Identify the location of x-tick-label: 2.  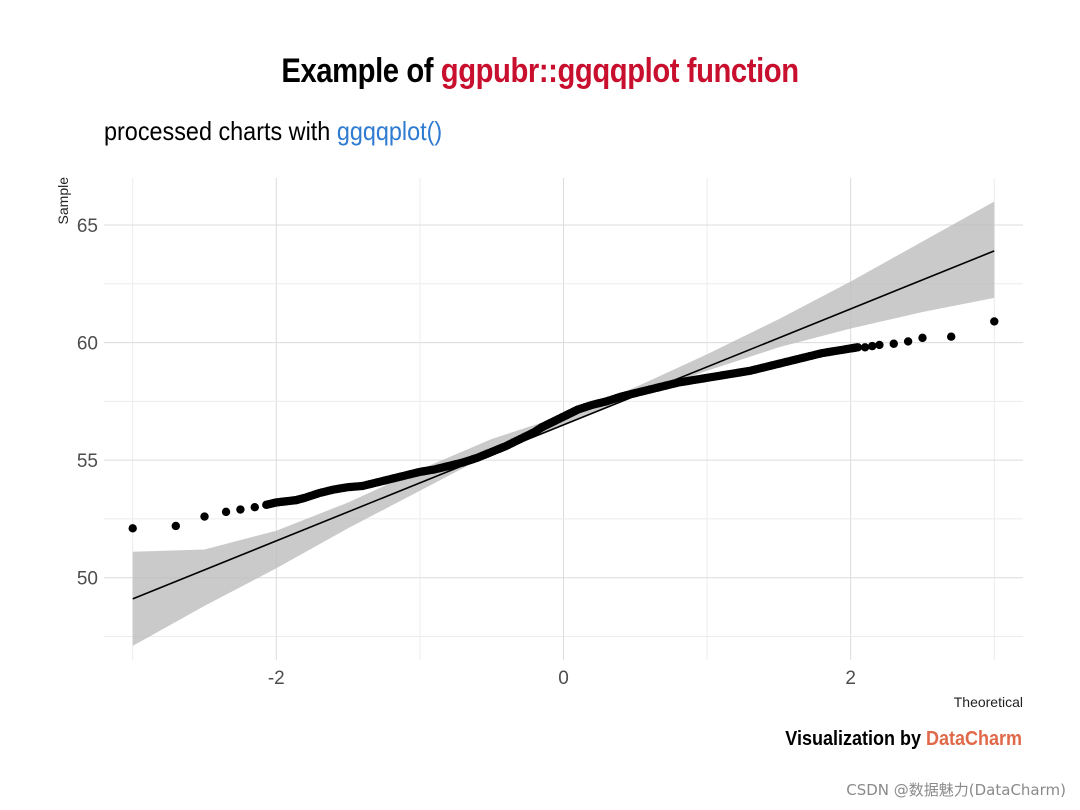
(850, 678).